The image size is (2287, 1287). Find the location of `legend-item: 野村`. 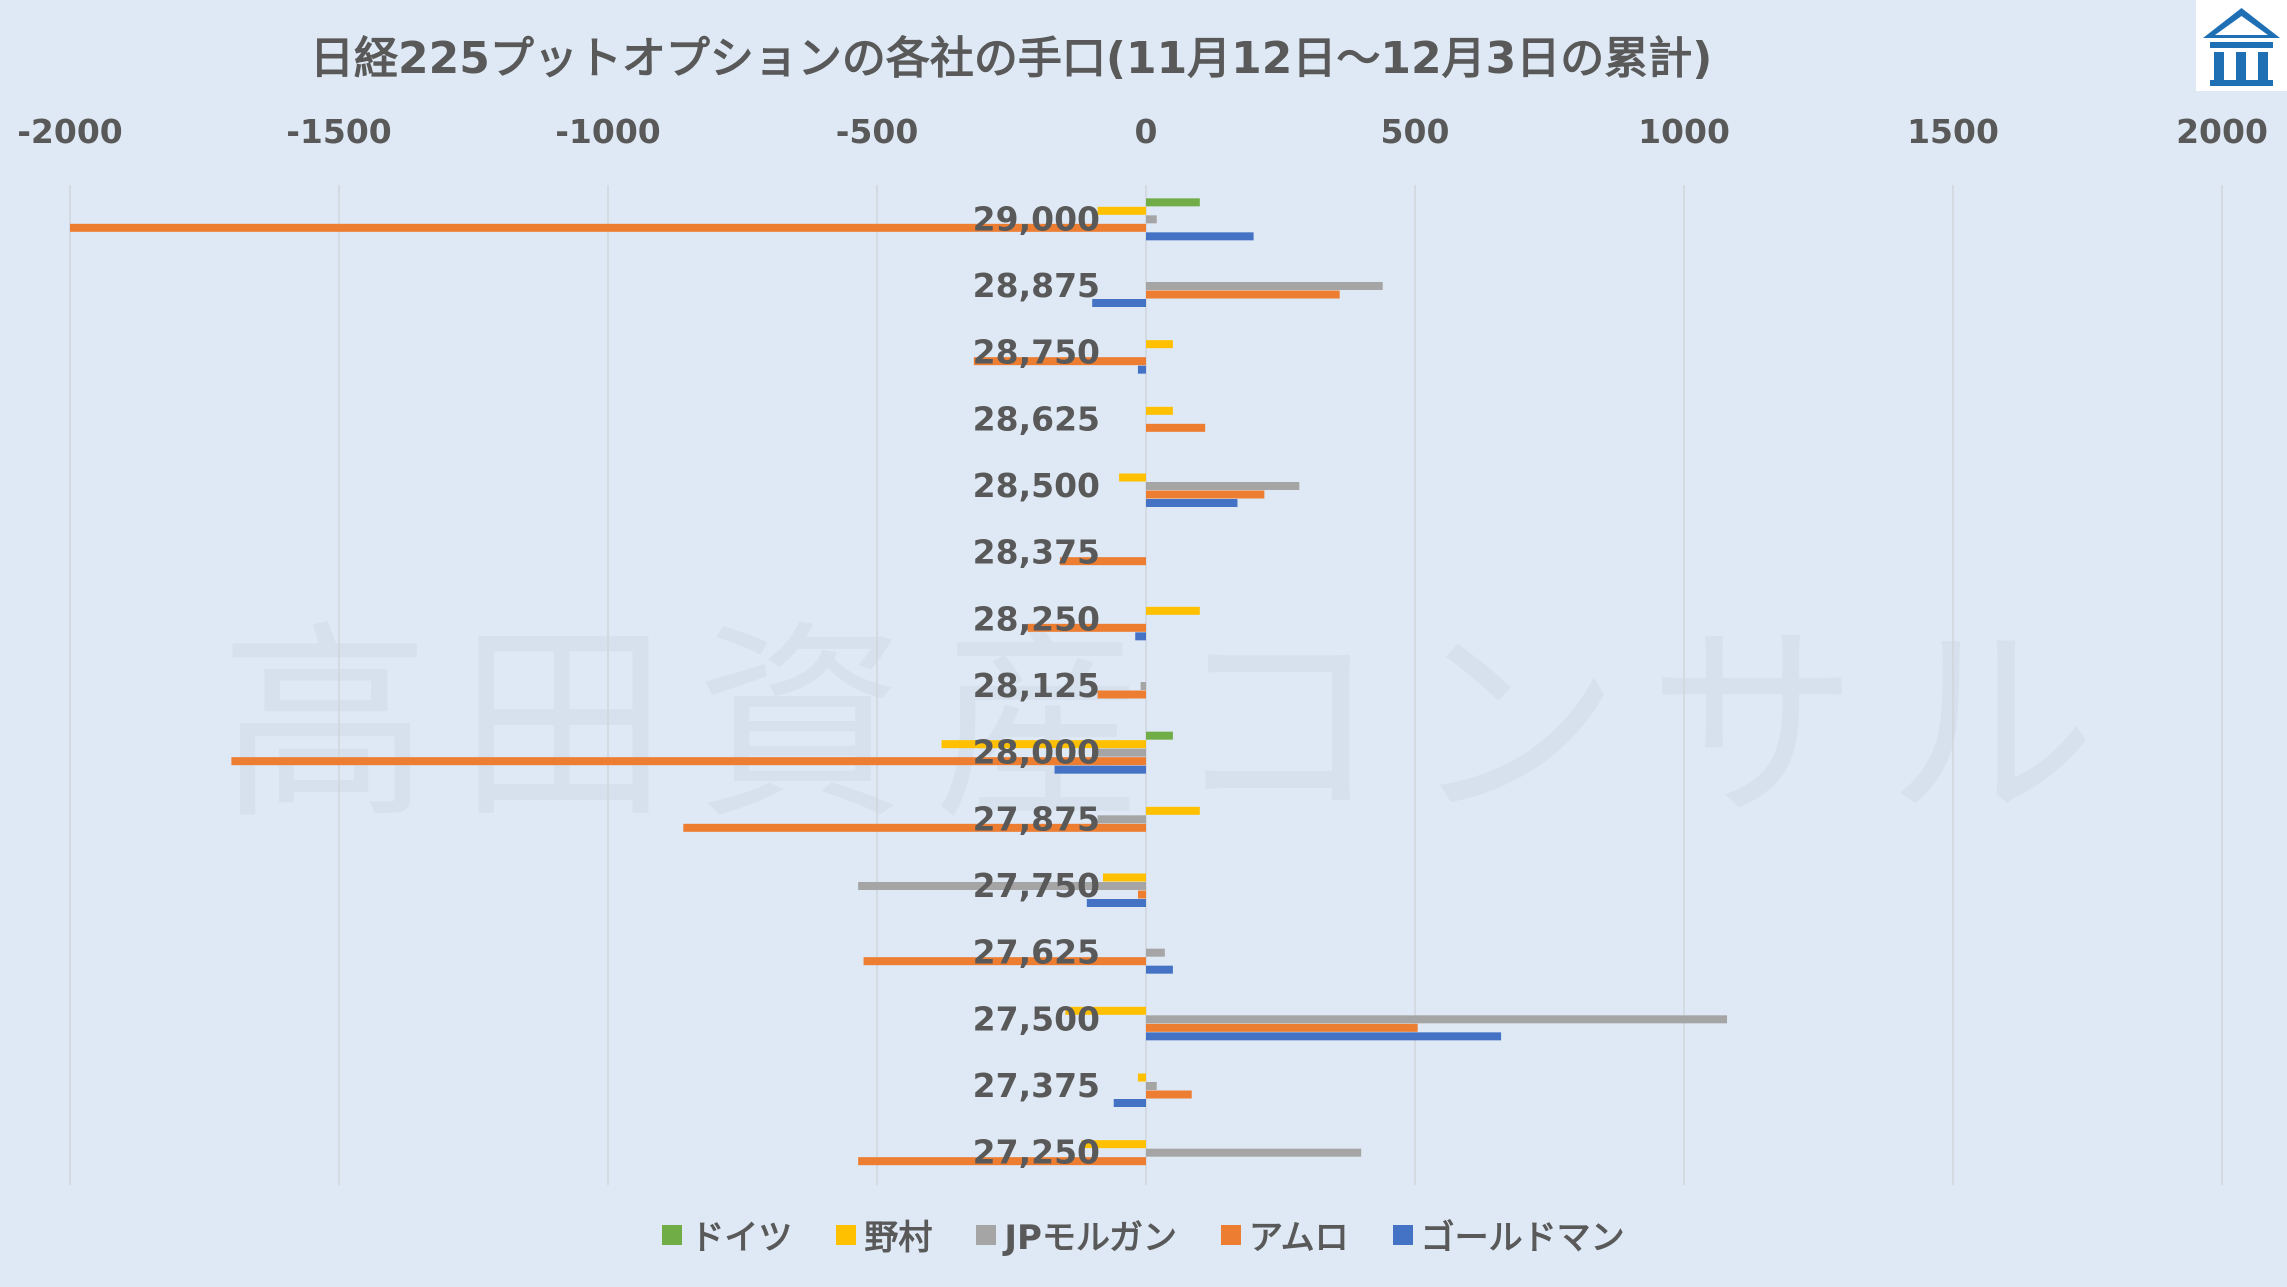

legend-item: 野村 is located at coordinates (884, 1234).